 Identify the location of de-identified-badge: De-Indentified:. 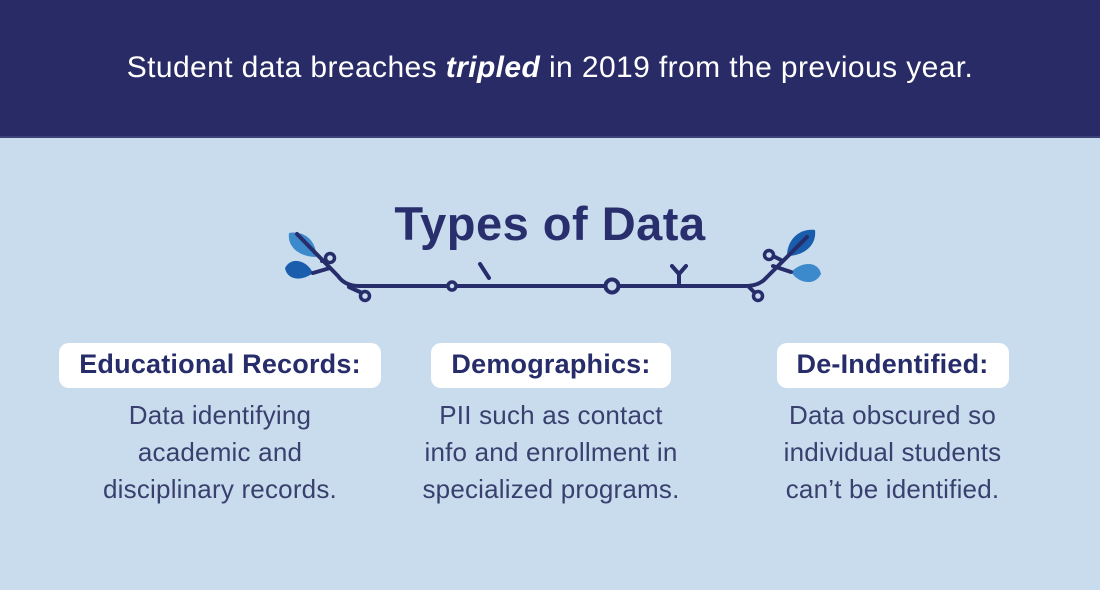
(892, 365).